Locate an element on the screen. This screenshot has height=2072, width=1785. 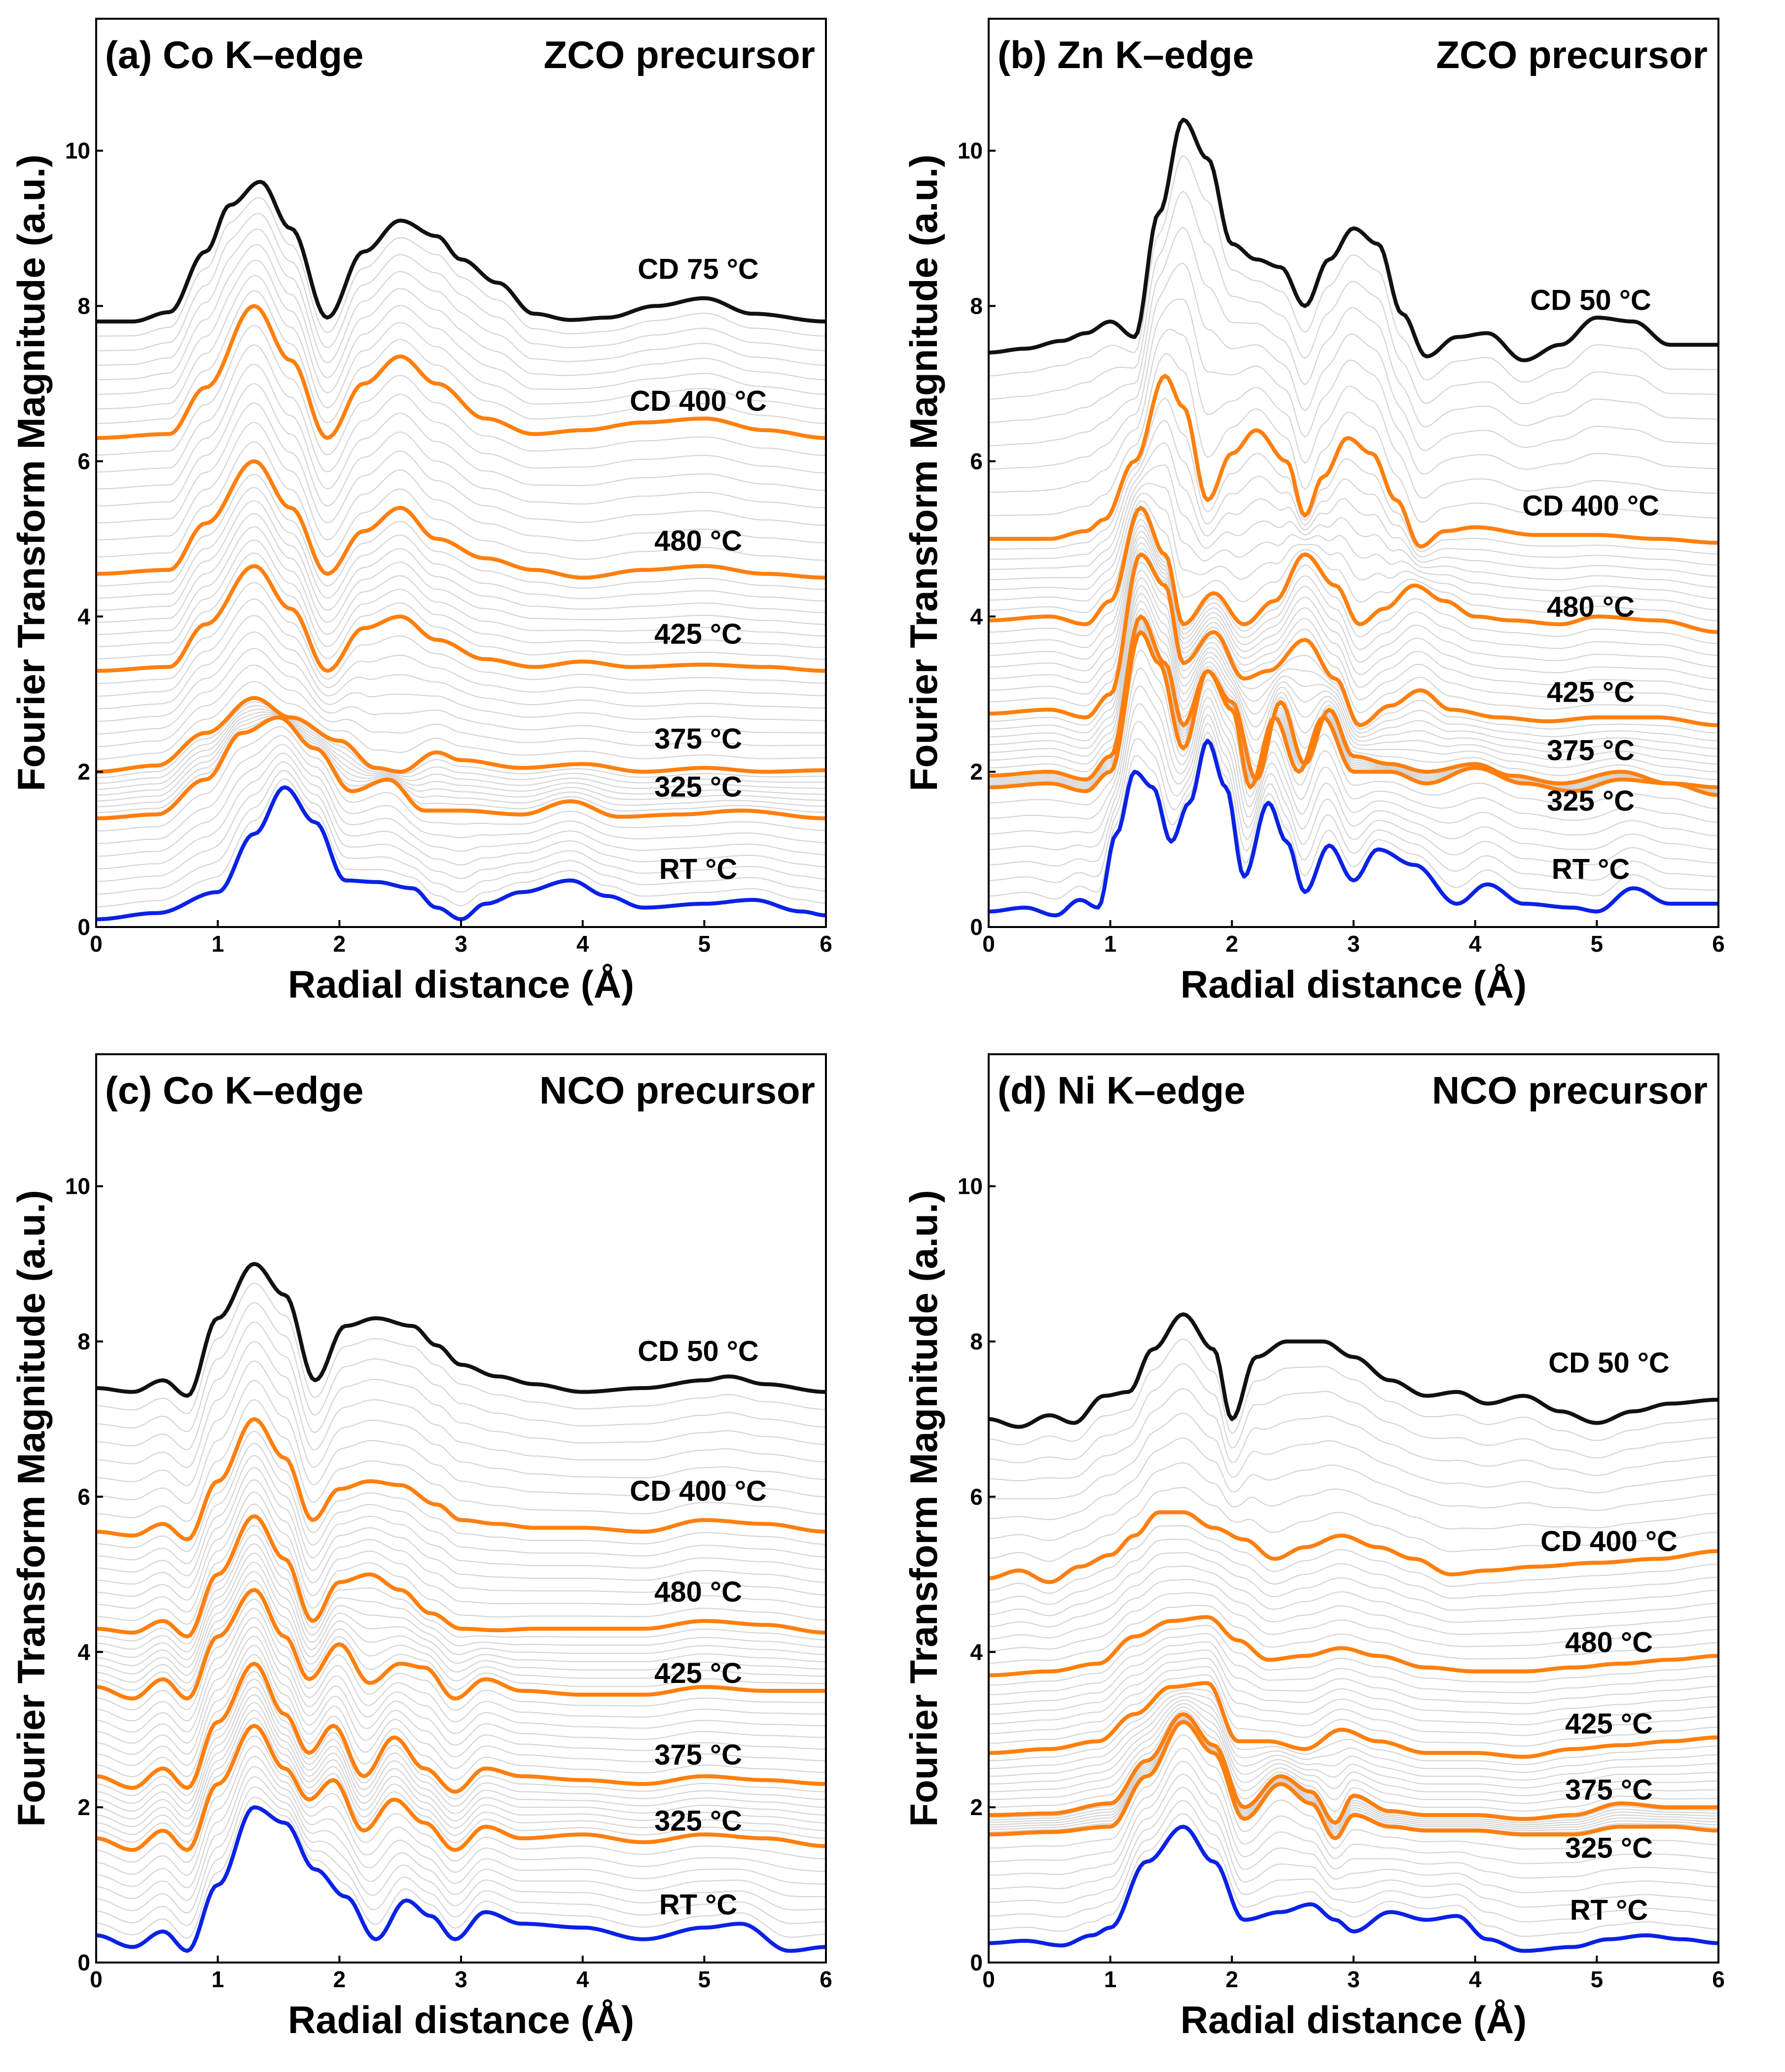
series-label: 480 °C is located at coordinates (698, 1592).